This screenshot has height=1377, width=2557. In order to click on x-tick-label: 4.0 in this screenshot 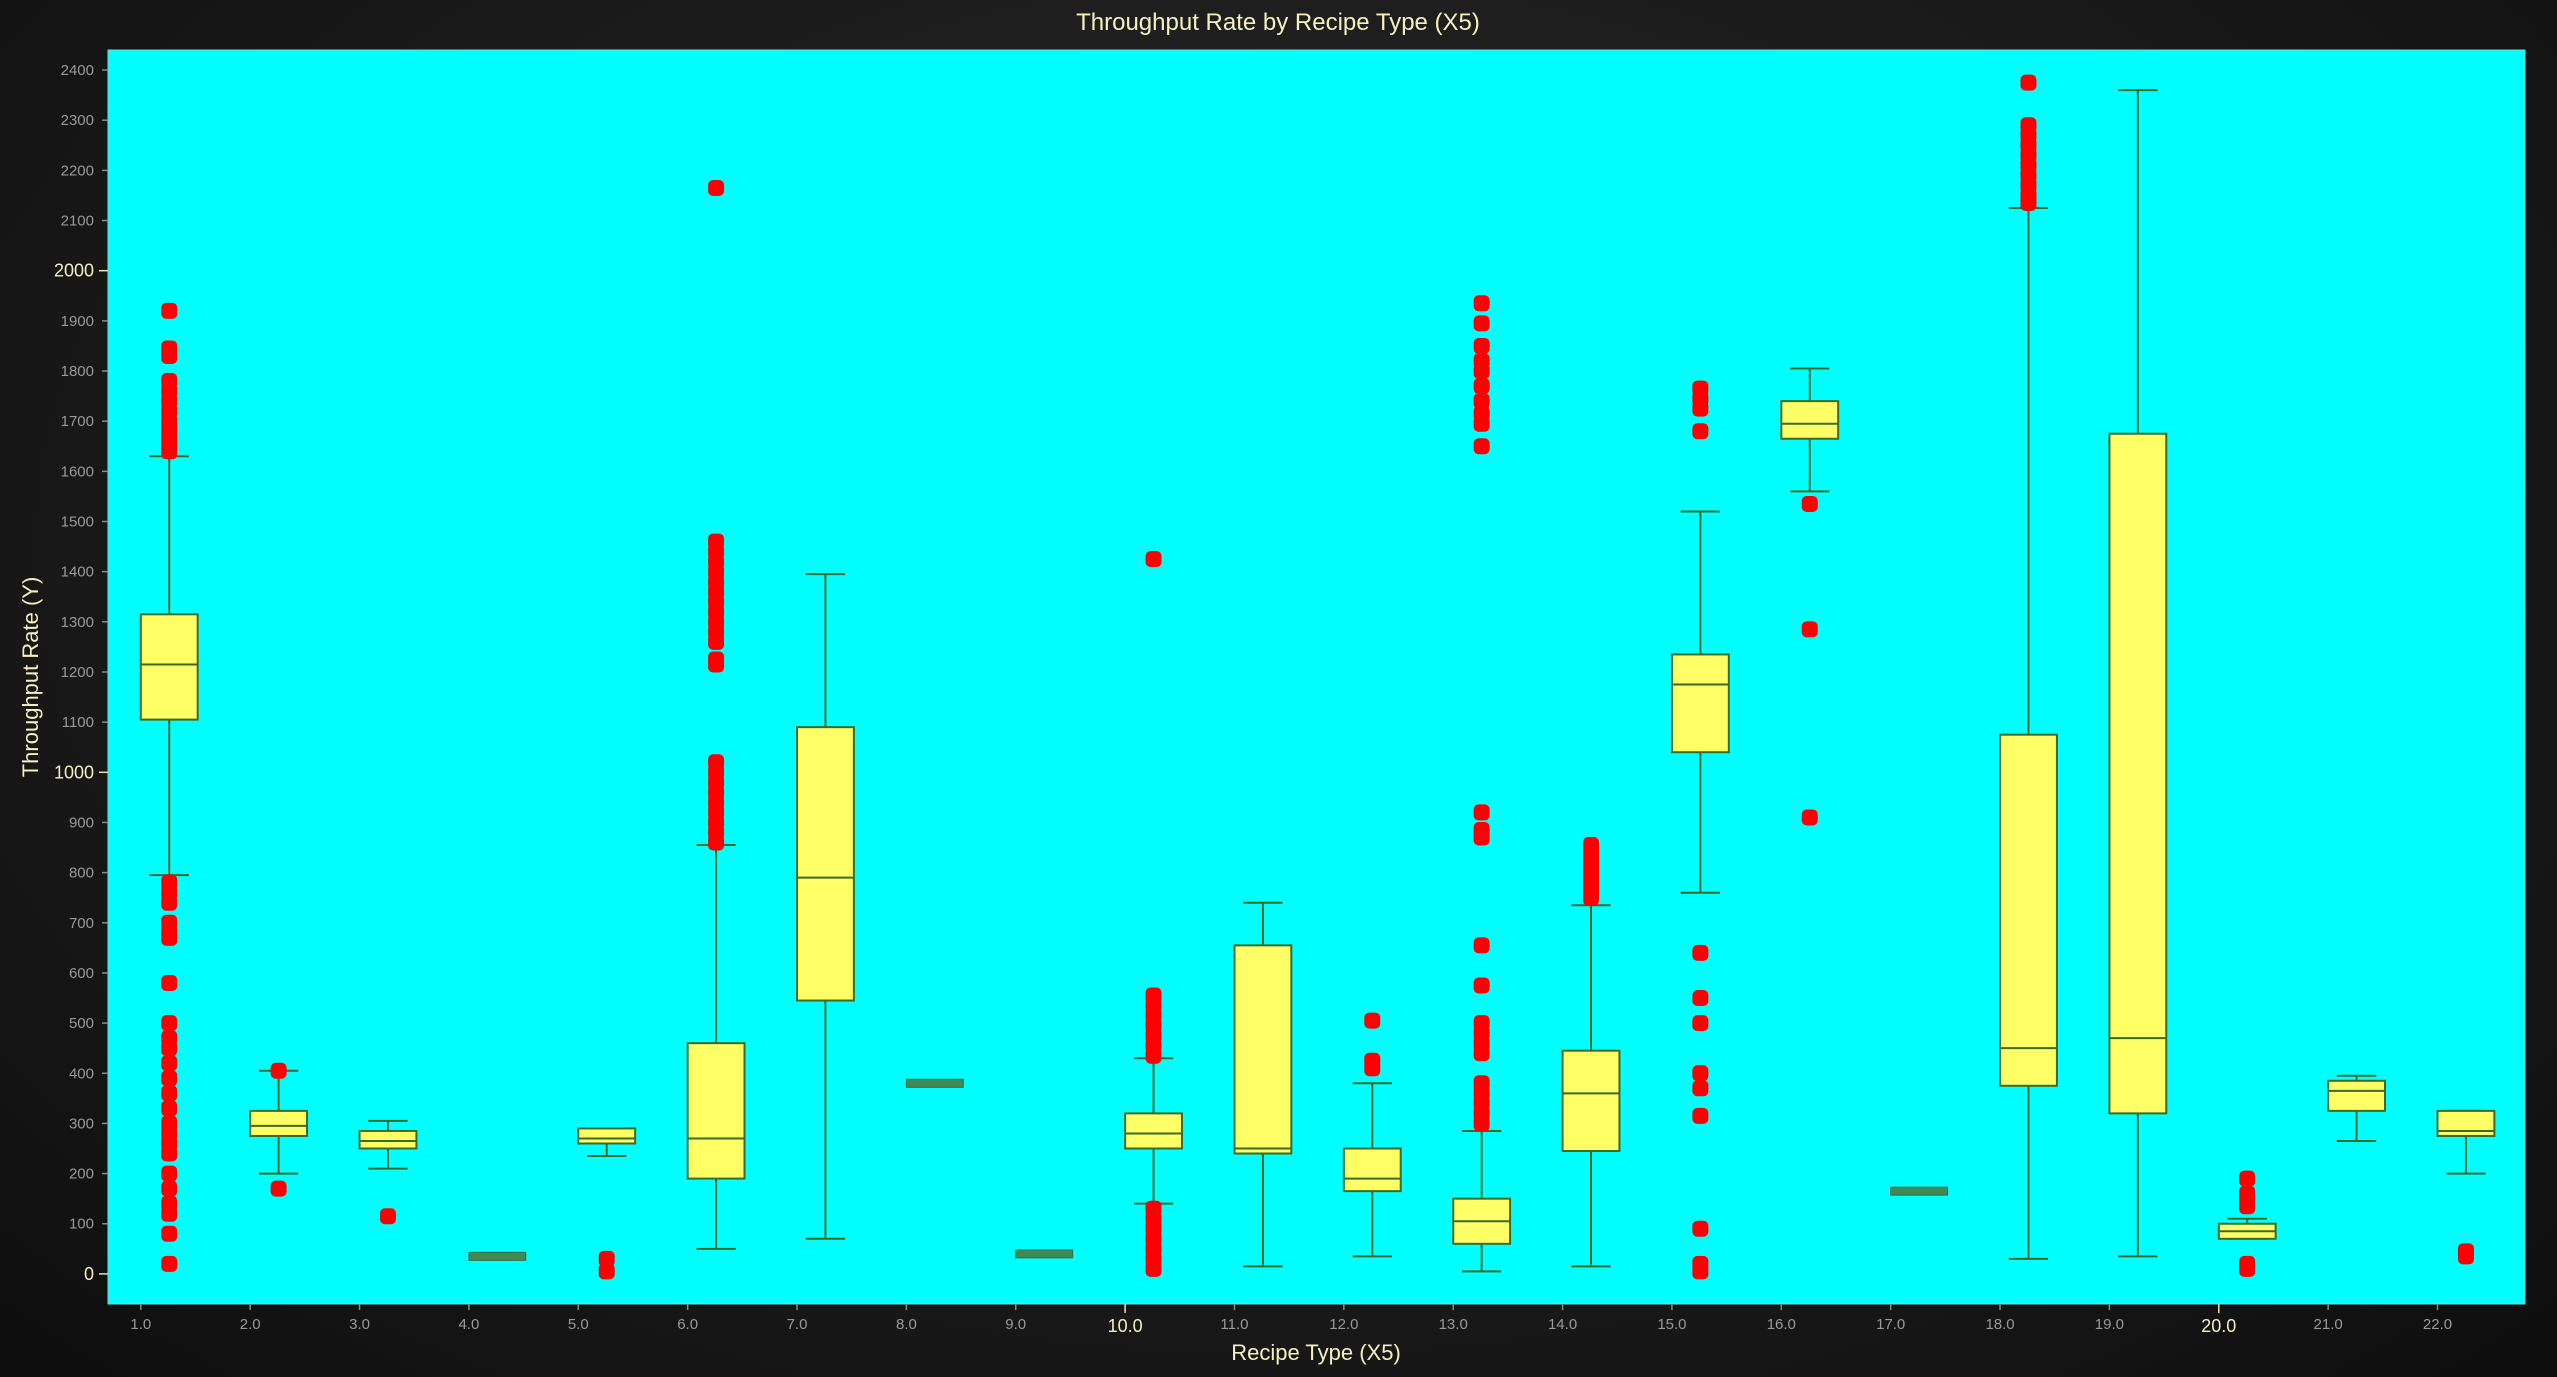, I will do `click(468, 1324)`.